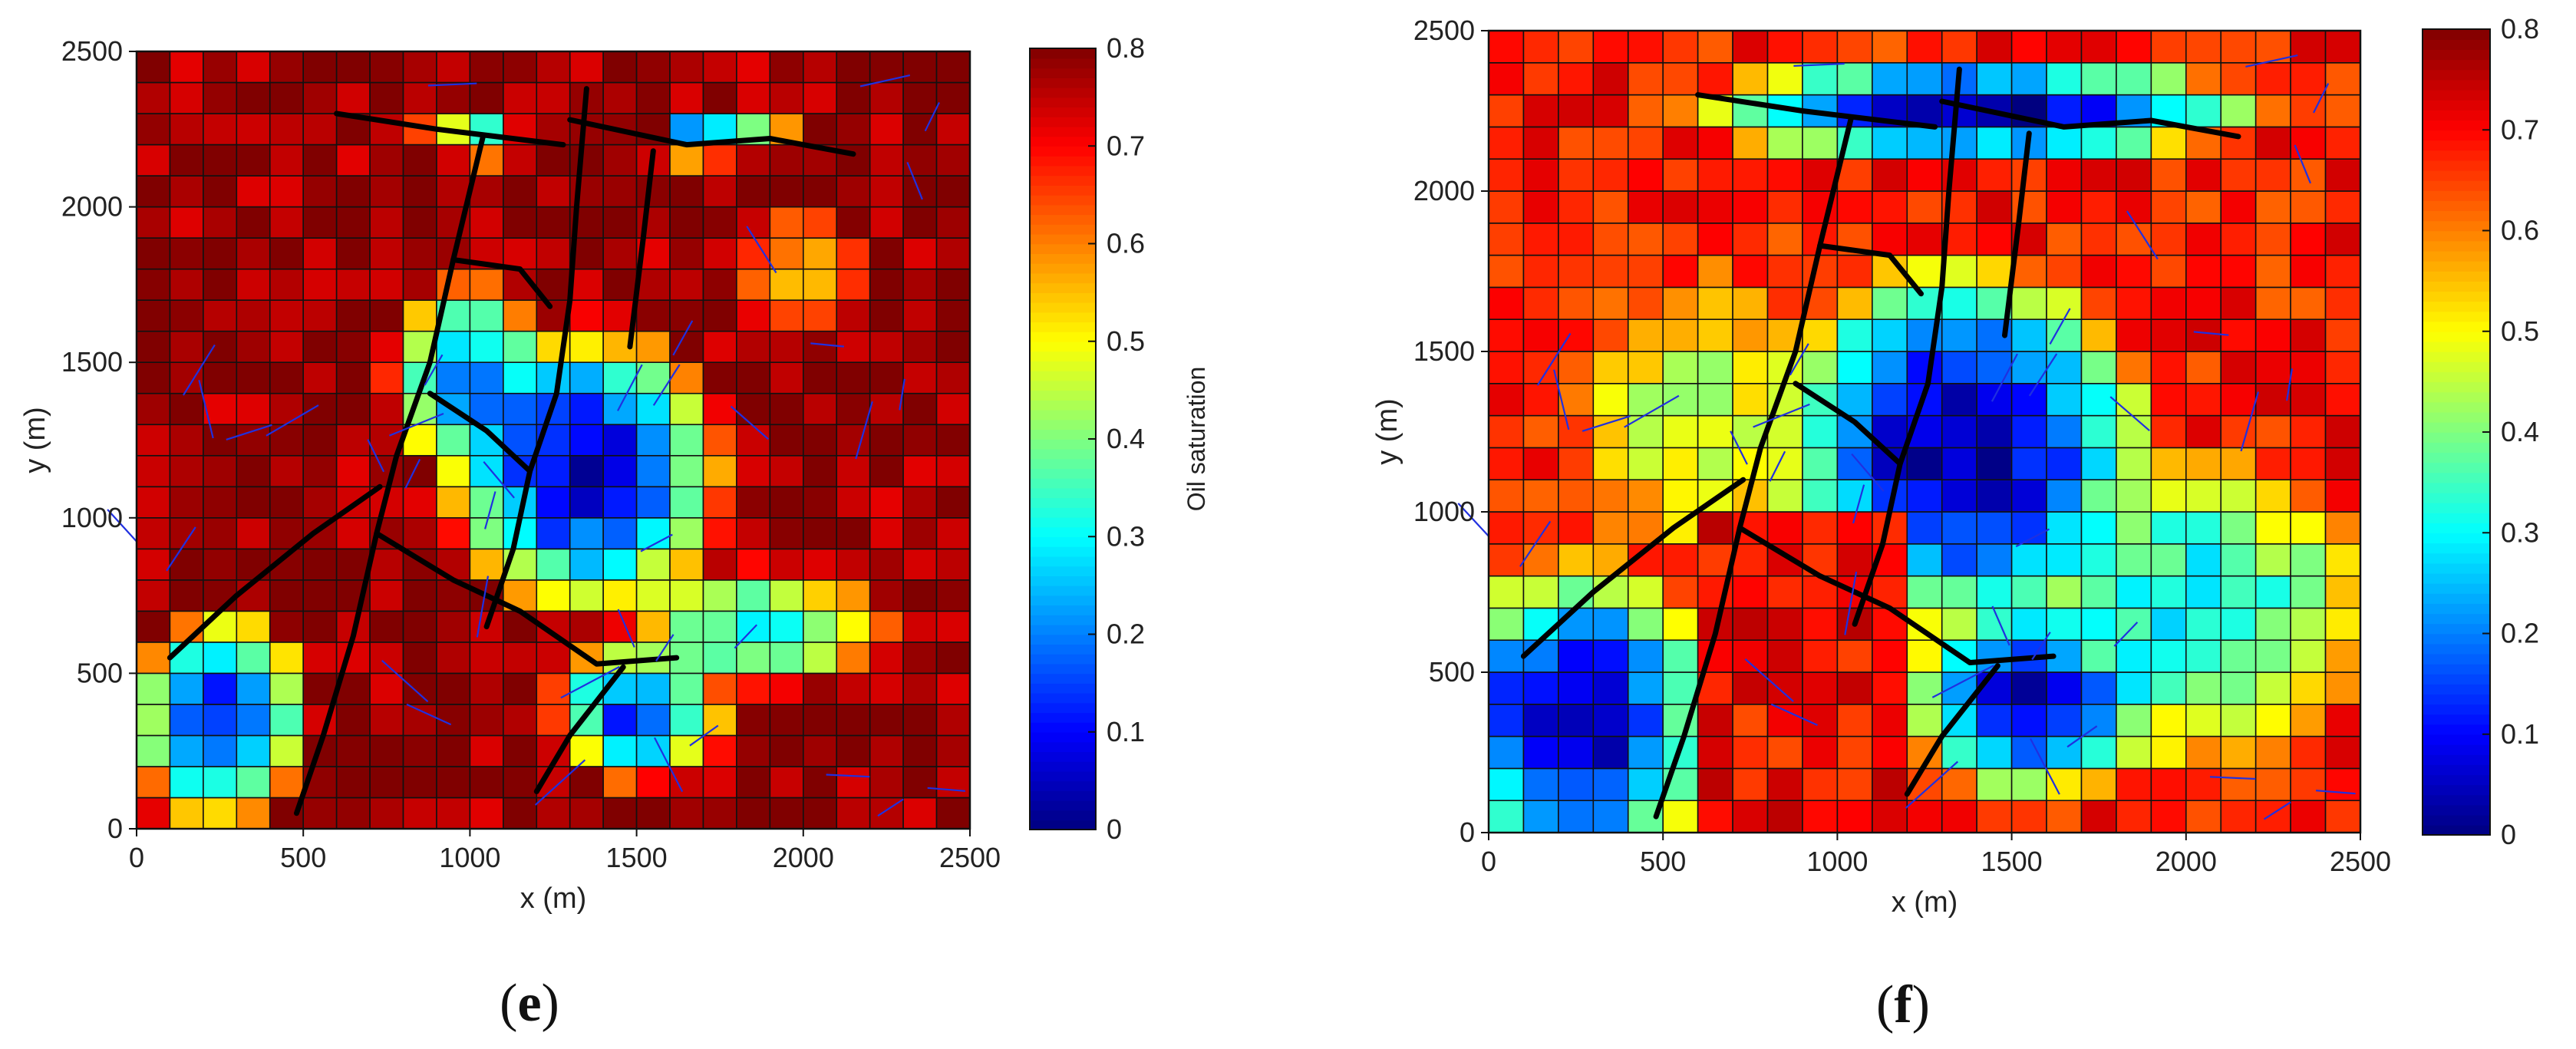 This screenshot has height=1049, width=2576. Describe the element at coordinates (2090, 119) in the screenshot. I see `fracture-line` at that location.